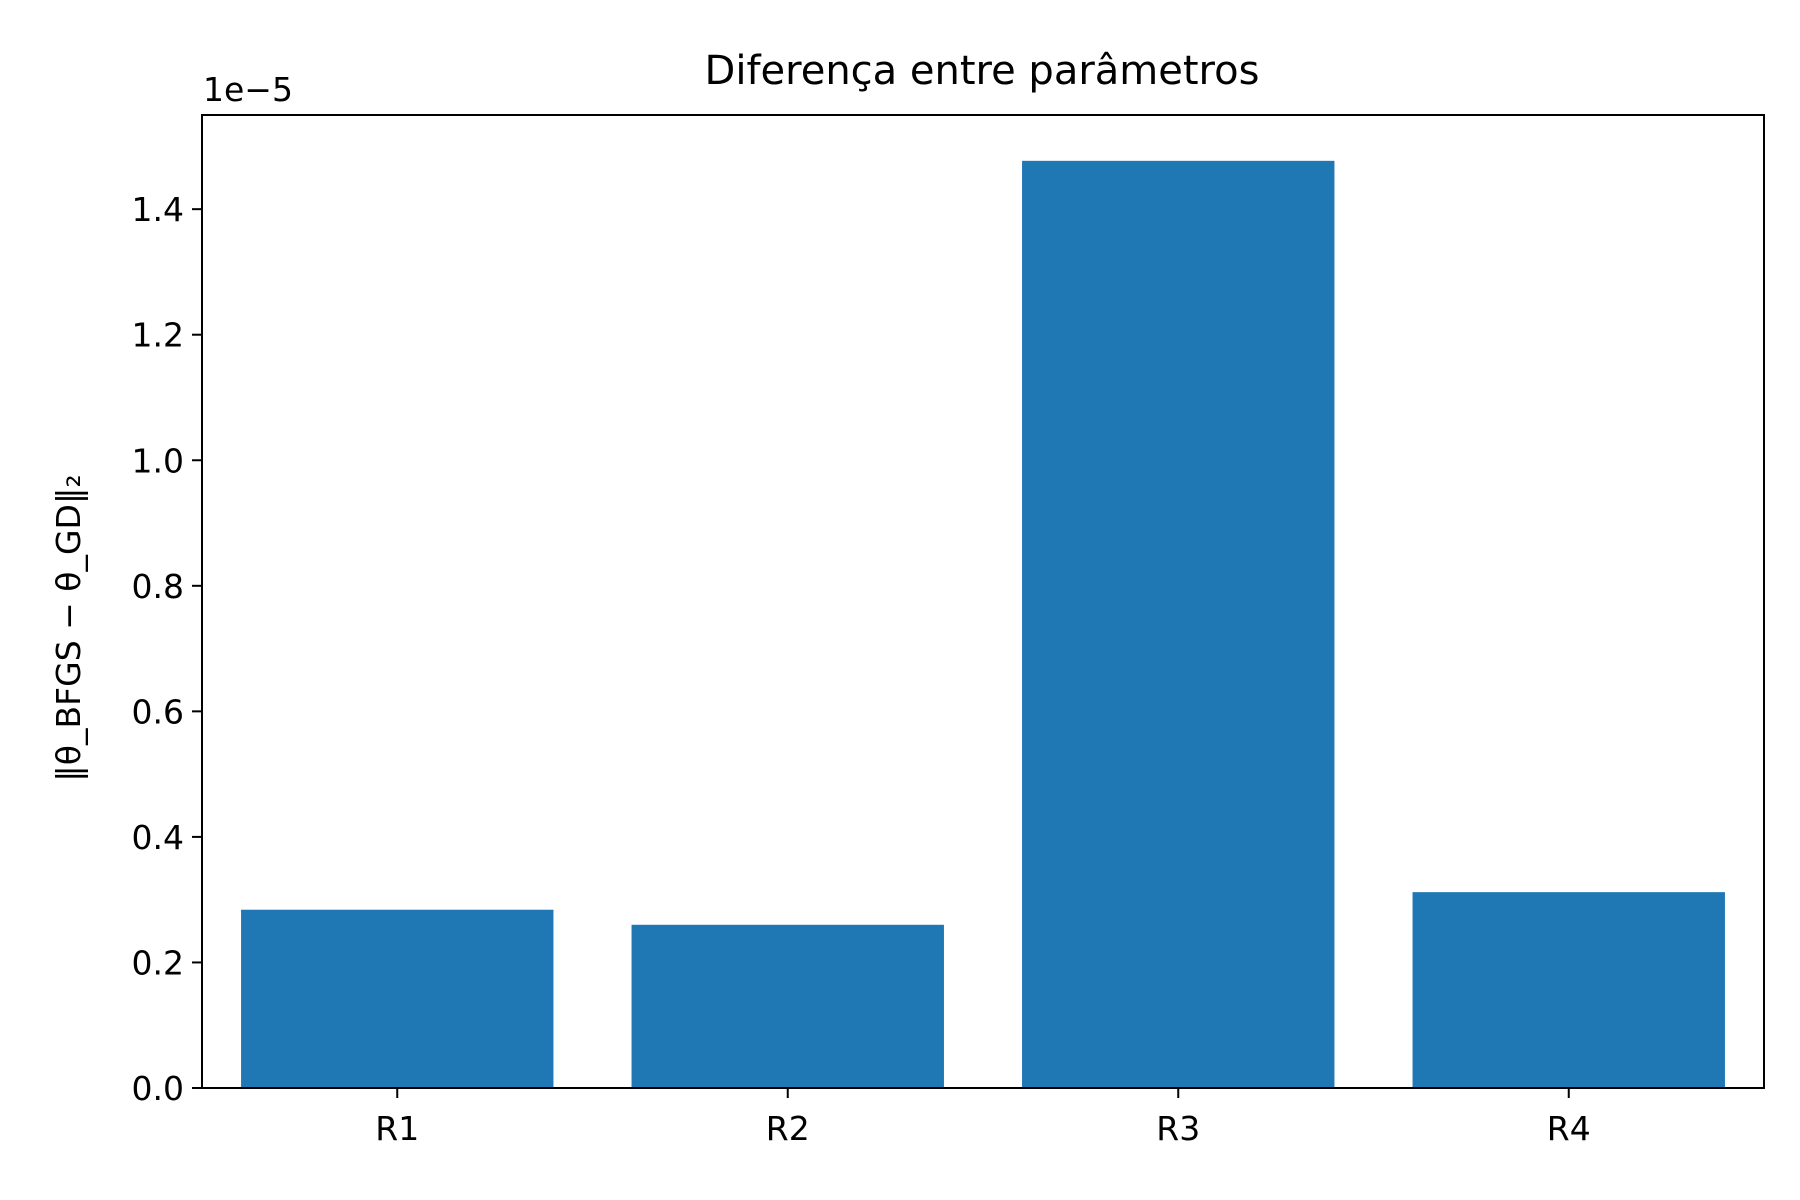 This screenshot has width=1800, height=1200. Describe the element at coordinates (167, 649) in the screenshot. I see `y-axis-ticks: 0.0 0.2 0.4 0.6 0.8 1.0 1.2 1.4` at that location.